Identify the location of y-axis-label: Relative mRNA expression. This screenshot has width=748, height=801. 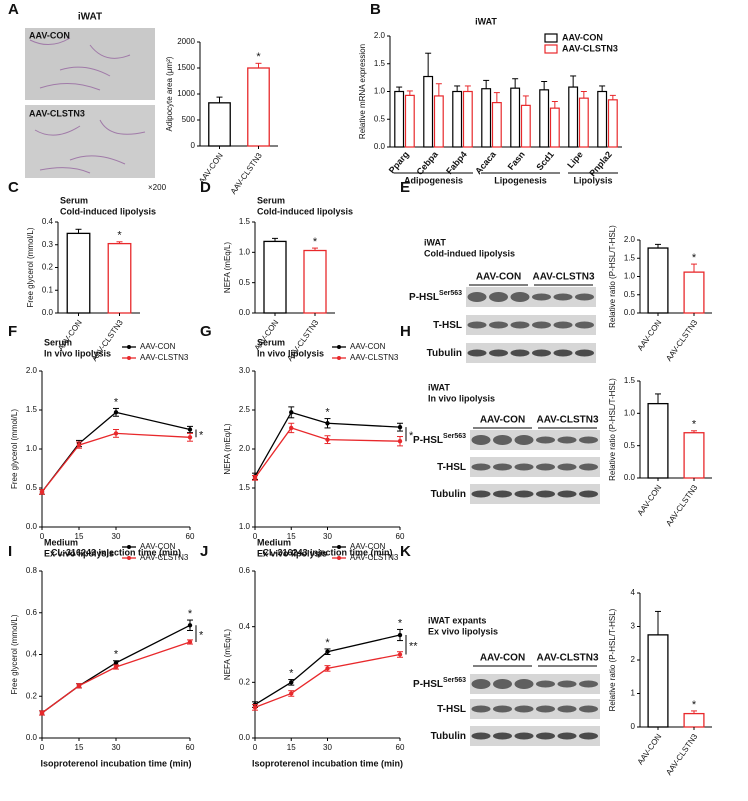
(362, 91).